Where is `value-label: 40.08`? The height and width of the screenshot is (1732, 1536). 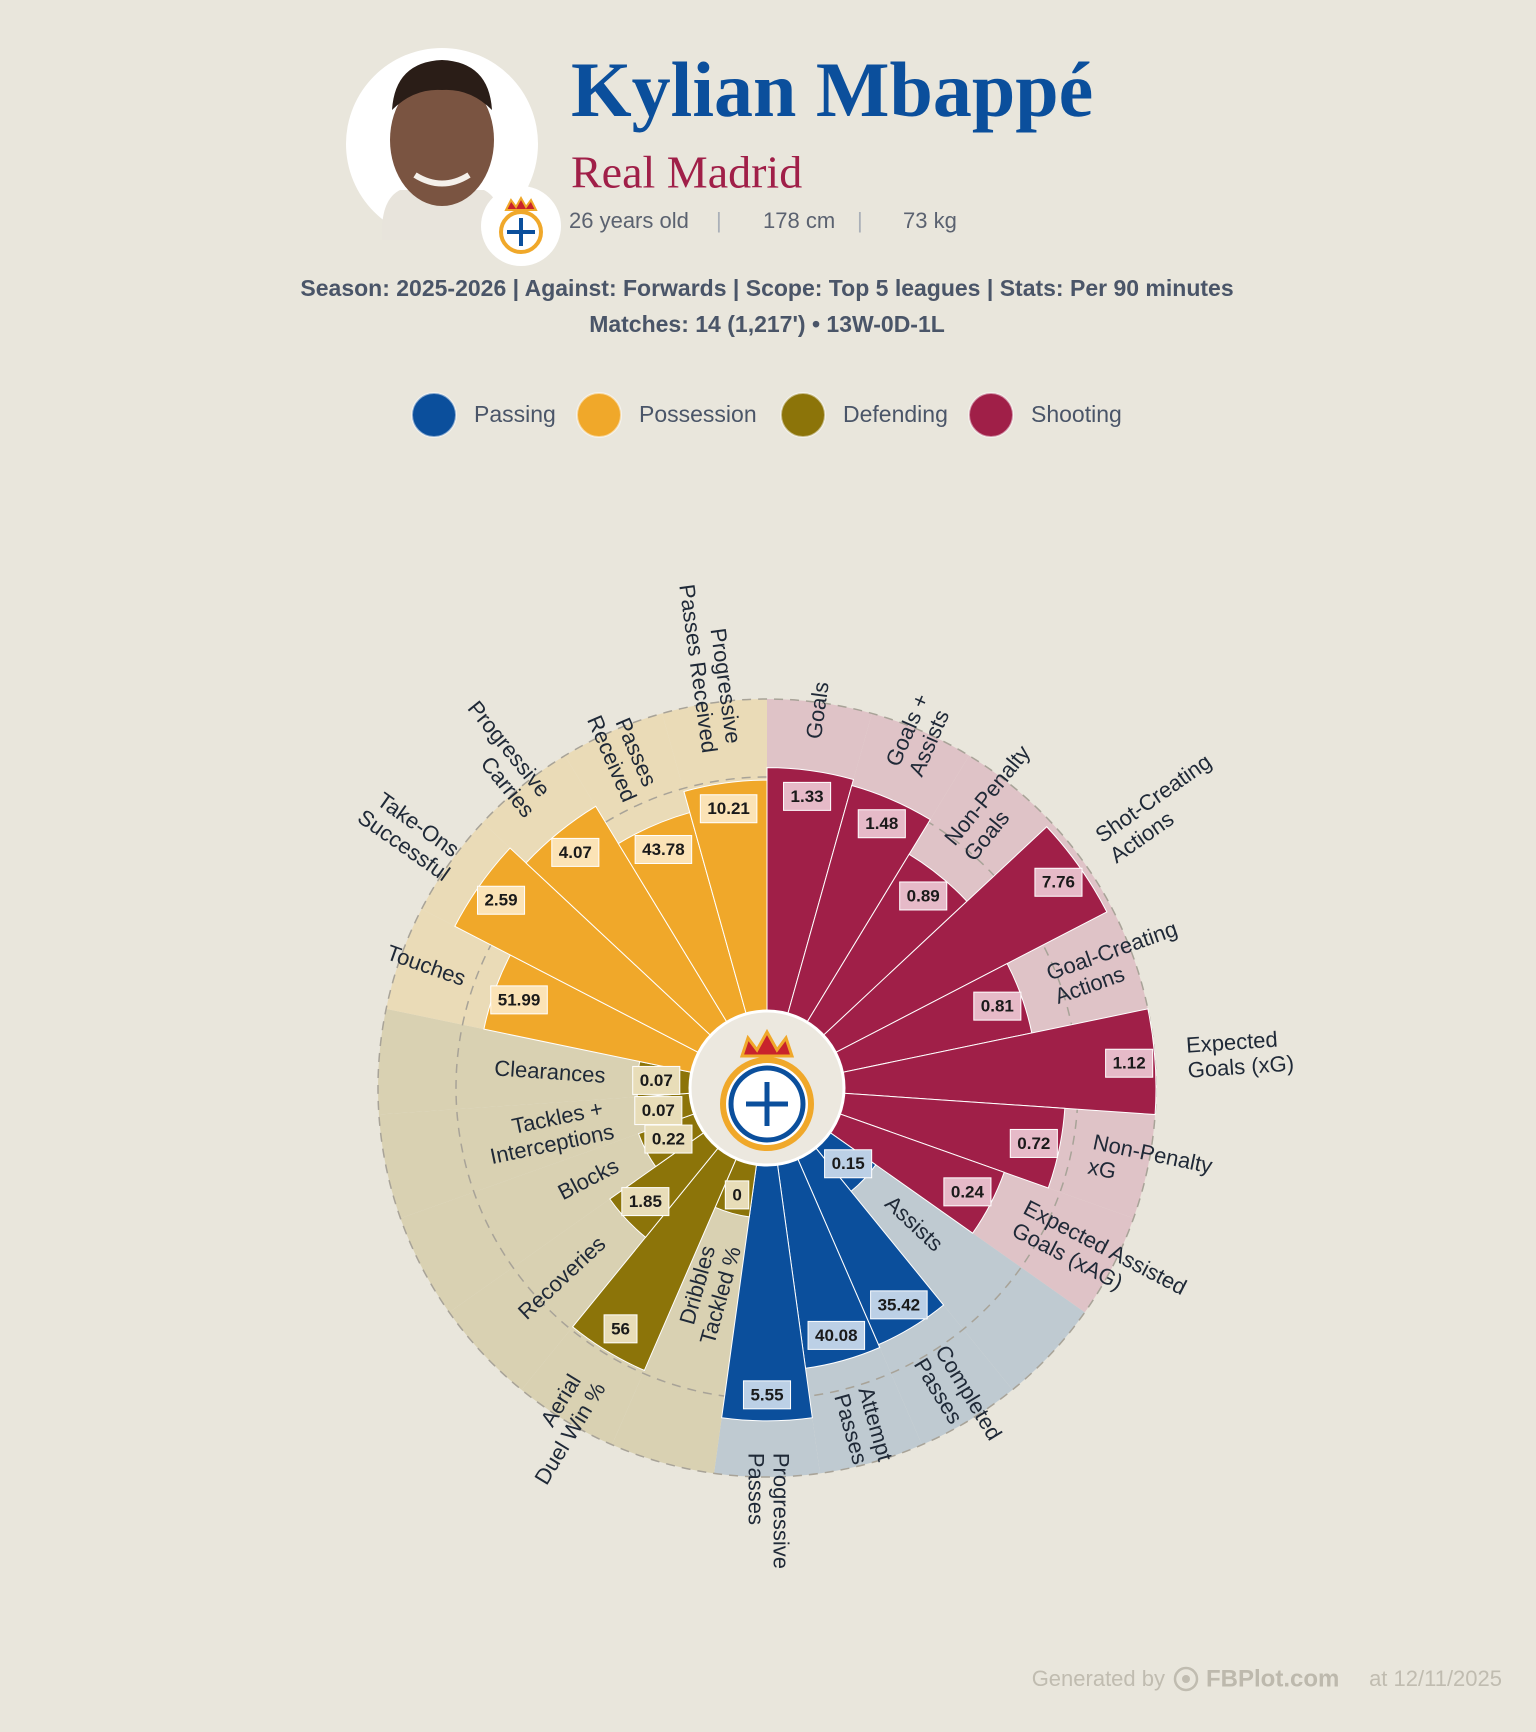 value-label: 40.08 is located at coordinates (836, 1335).